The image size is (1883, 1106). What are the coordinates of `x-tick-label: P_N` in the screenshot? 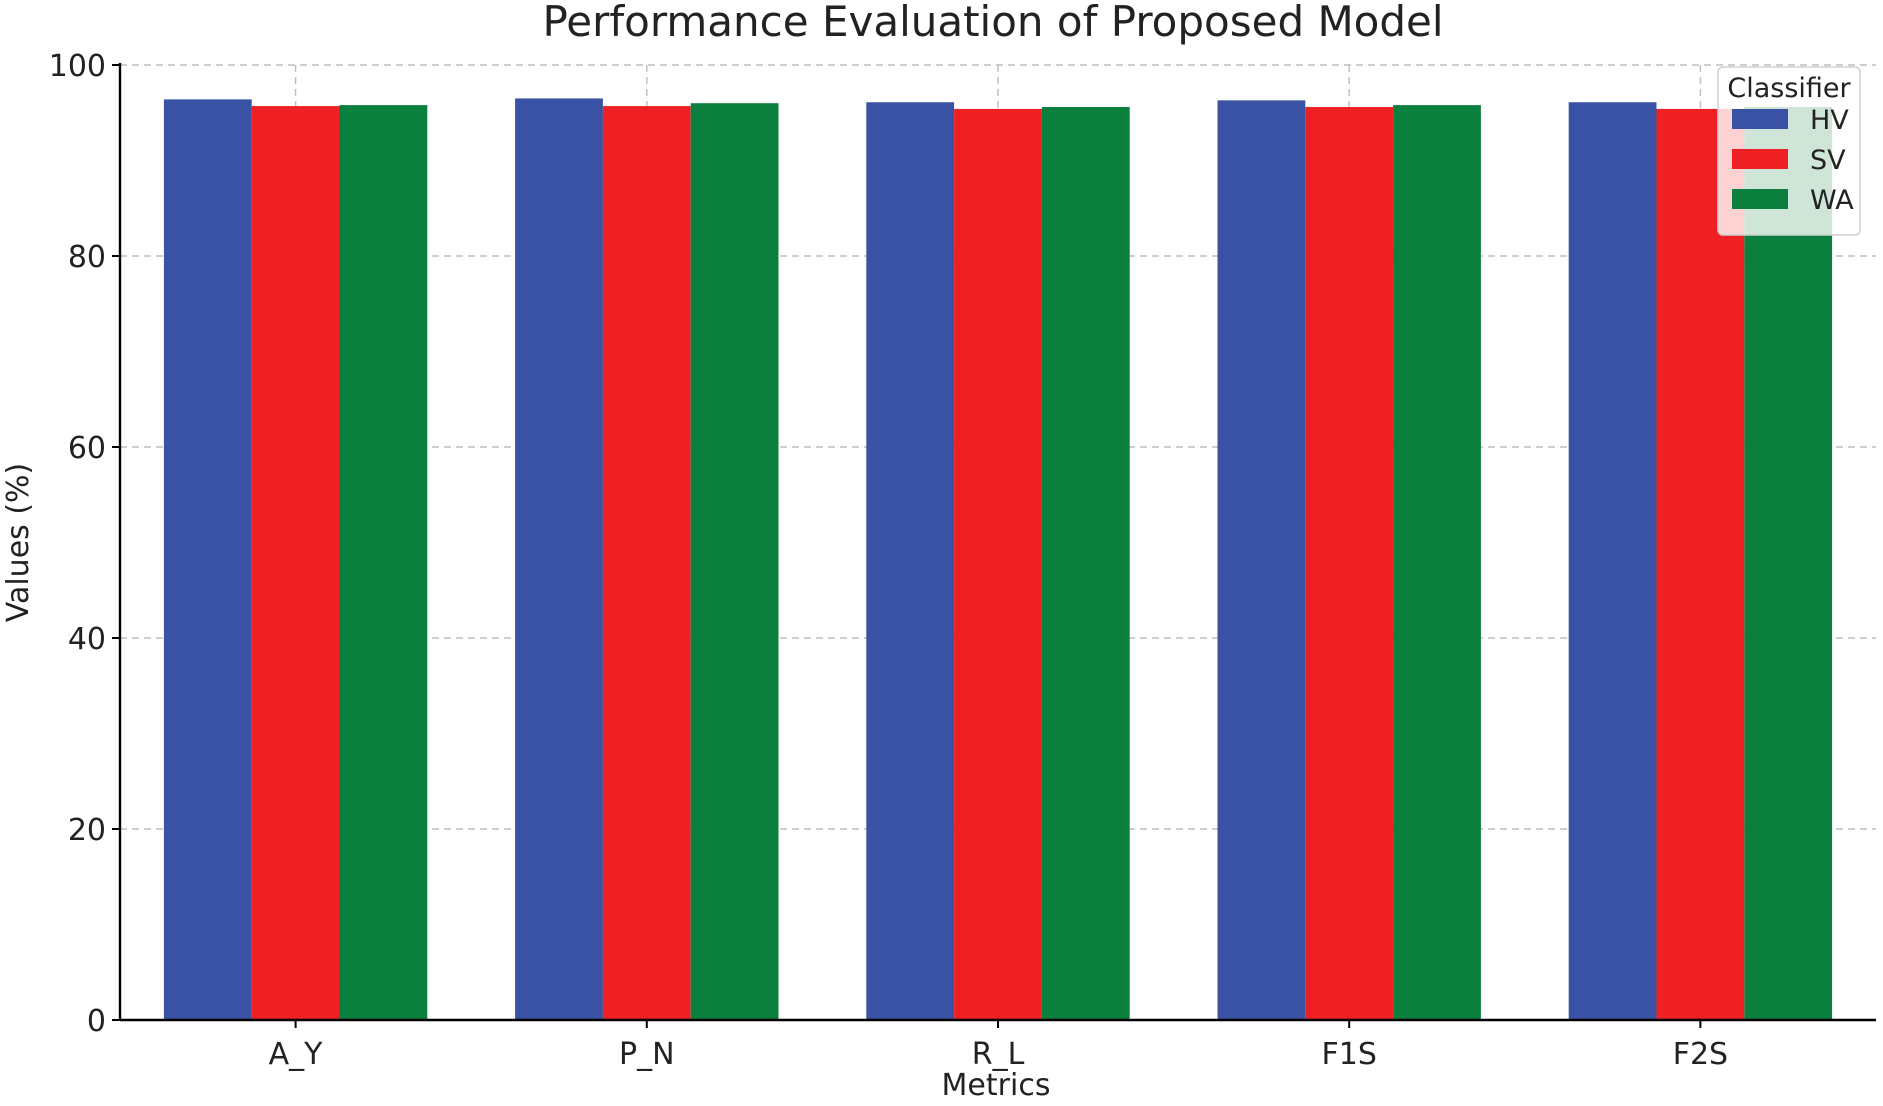 It's located at (647, 1054).